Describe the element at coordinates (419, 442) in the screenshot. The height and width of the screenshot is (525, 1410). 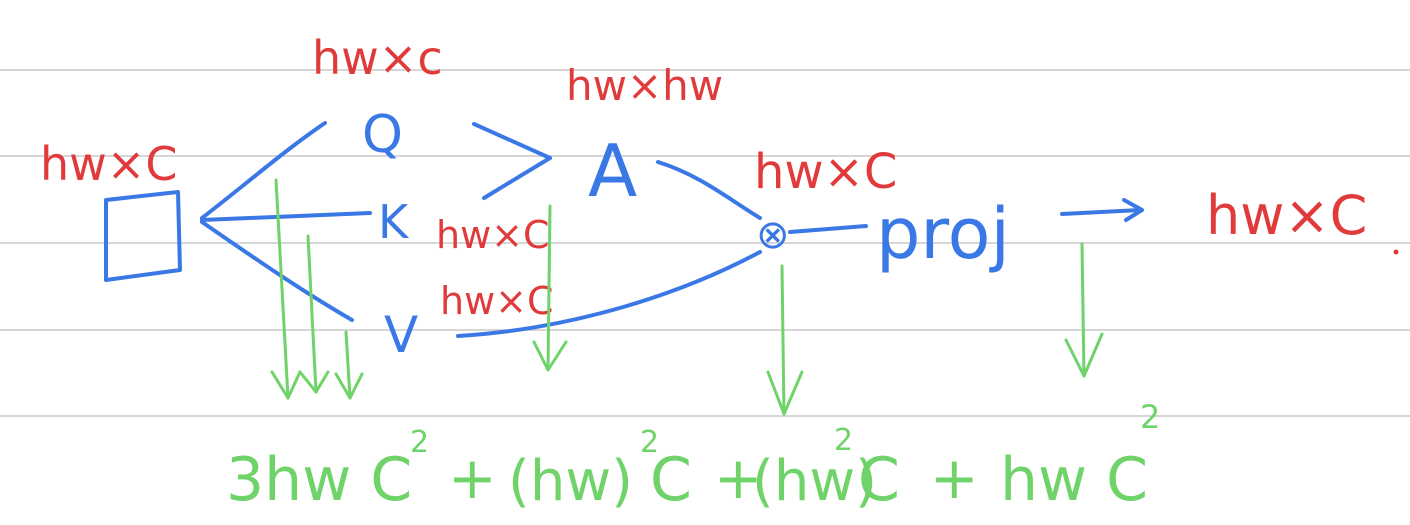
I see `formula-term-1-exp: 2` at that location.